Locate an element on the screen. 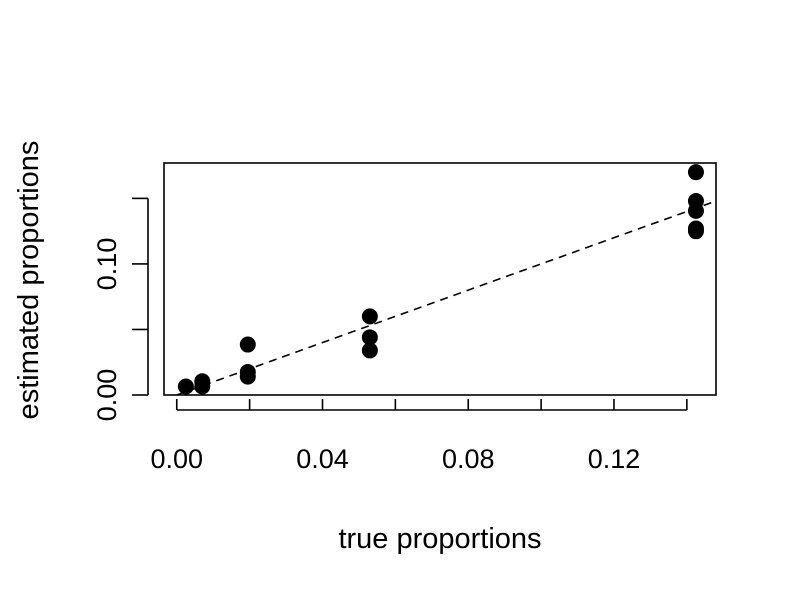 The image size is (800, 600). x-tick-label: 0.04 is located at coordinates (322, 459).